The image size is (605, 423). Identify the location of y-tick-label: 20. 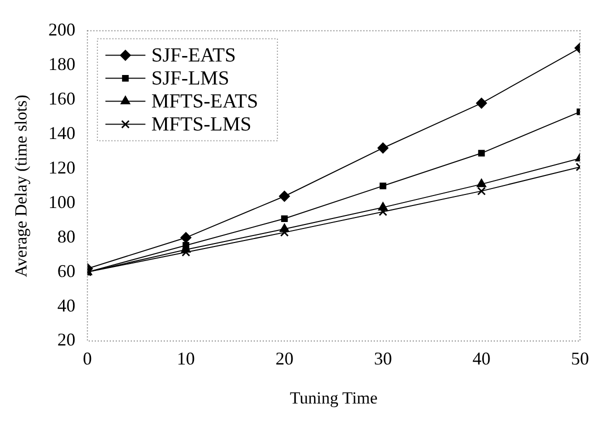
(66, 340).